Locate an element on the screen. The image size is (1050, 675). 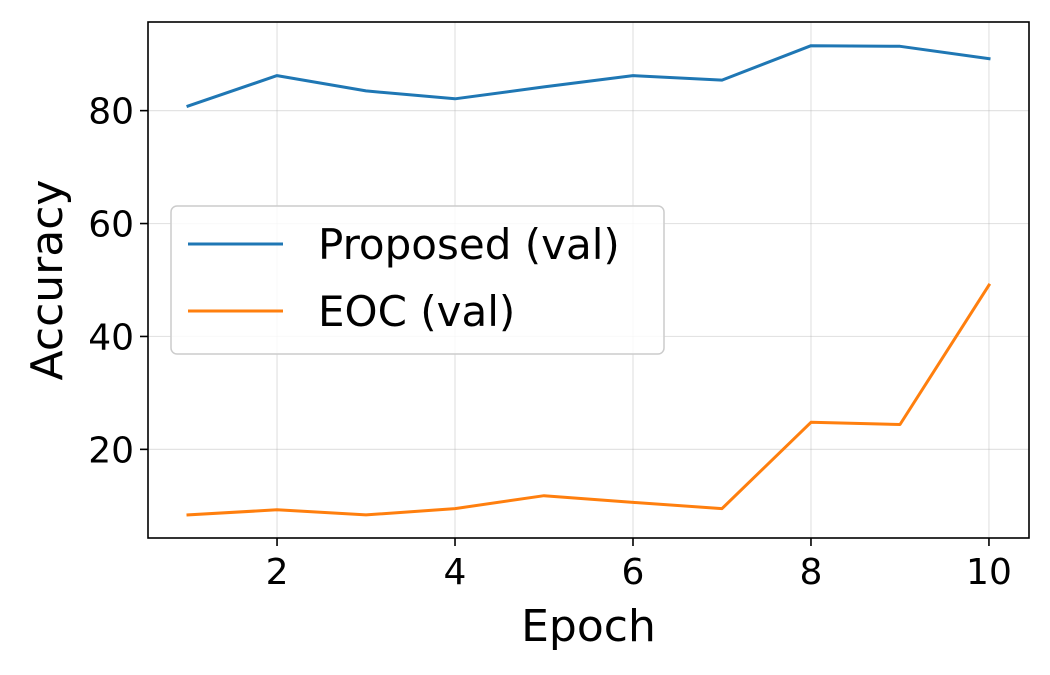
legend-box is located at coordinates (417, 280).